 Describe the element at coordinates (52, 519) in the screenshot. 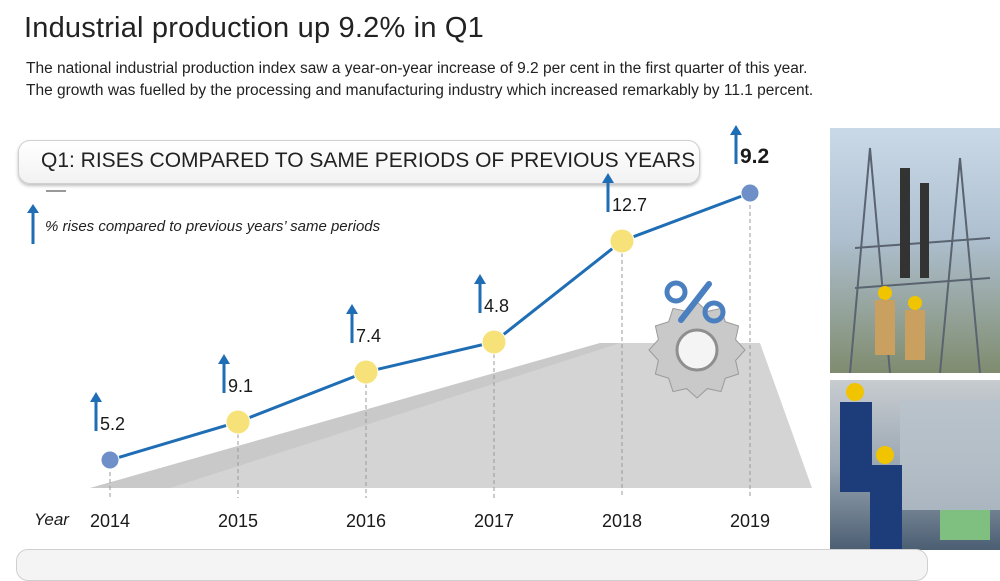

I see `x-axis-label: Year` at that location.